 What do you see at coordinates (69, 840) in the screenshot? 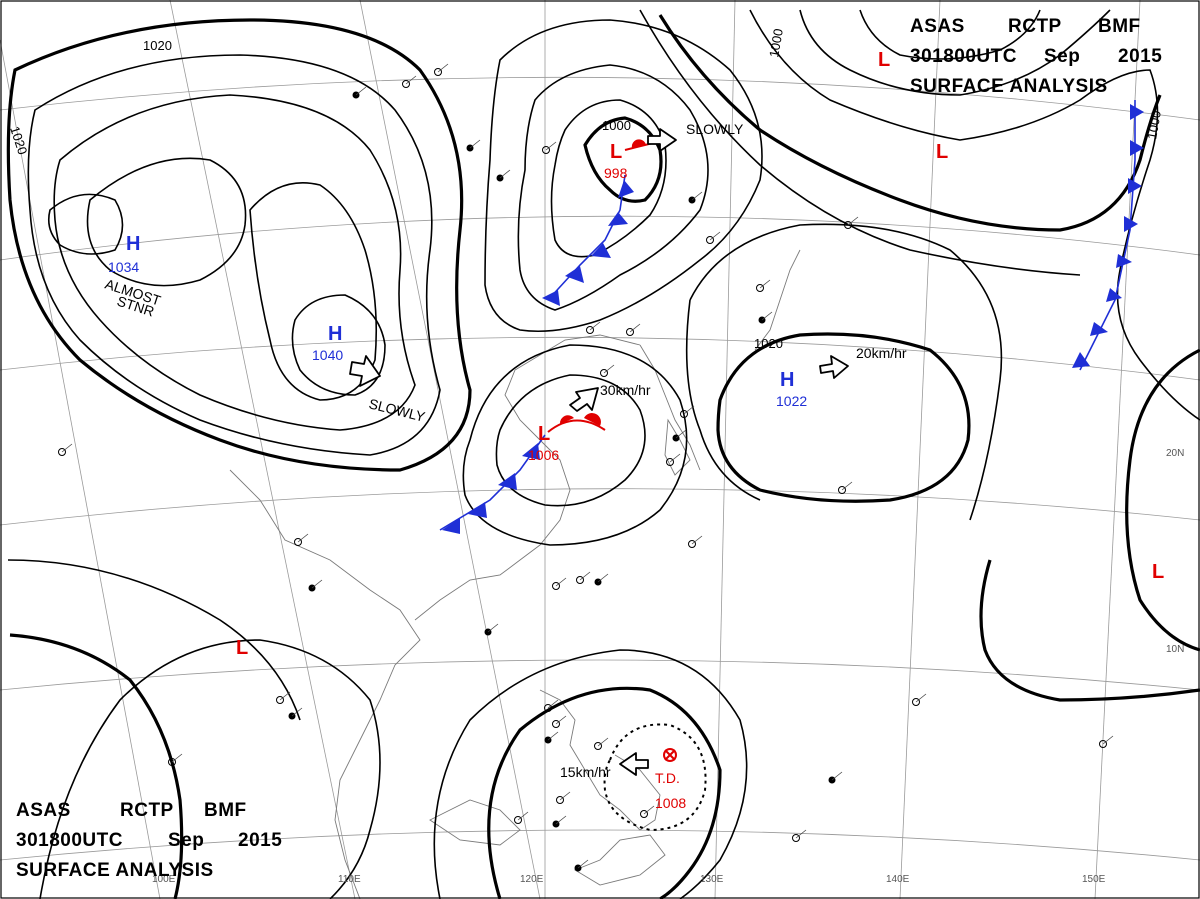
I see `header-bottom-time: 301800UTC` at bounding box center [69, 840].